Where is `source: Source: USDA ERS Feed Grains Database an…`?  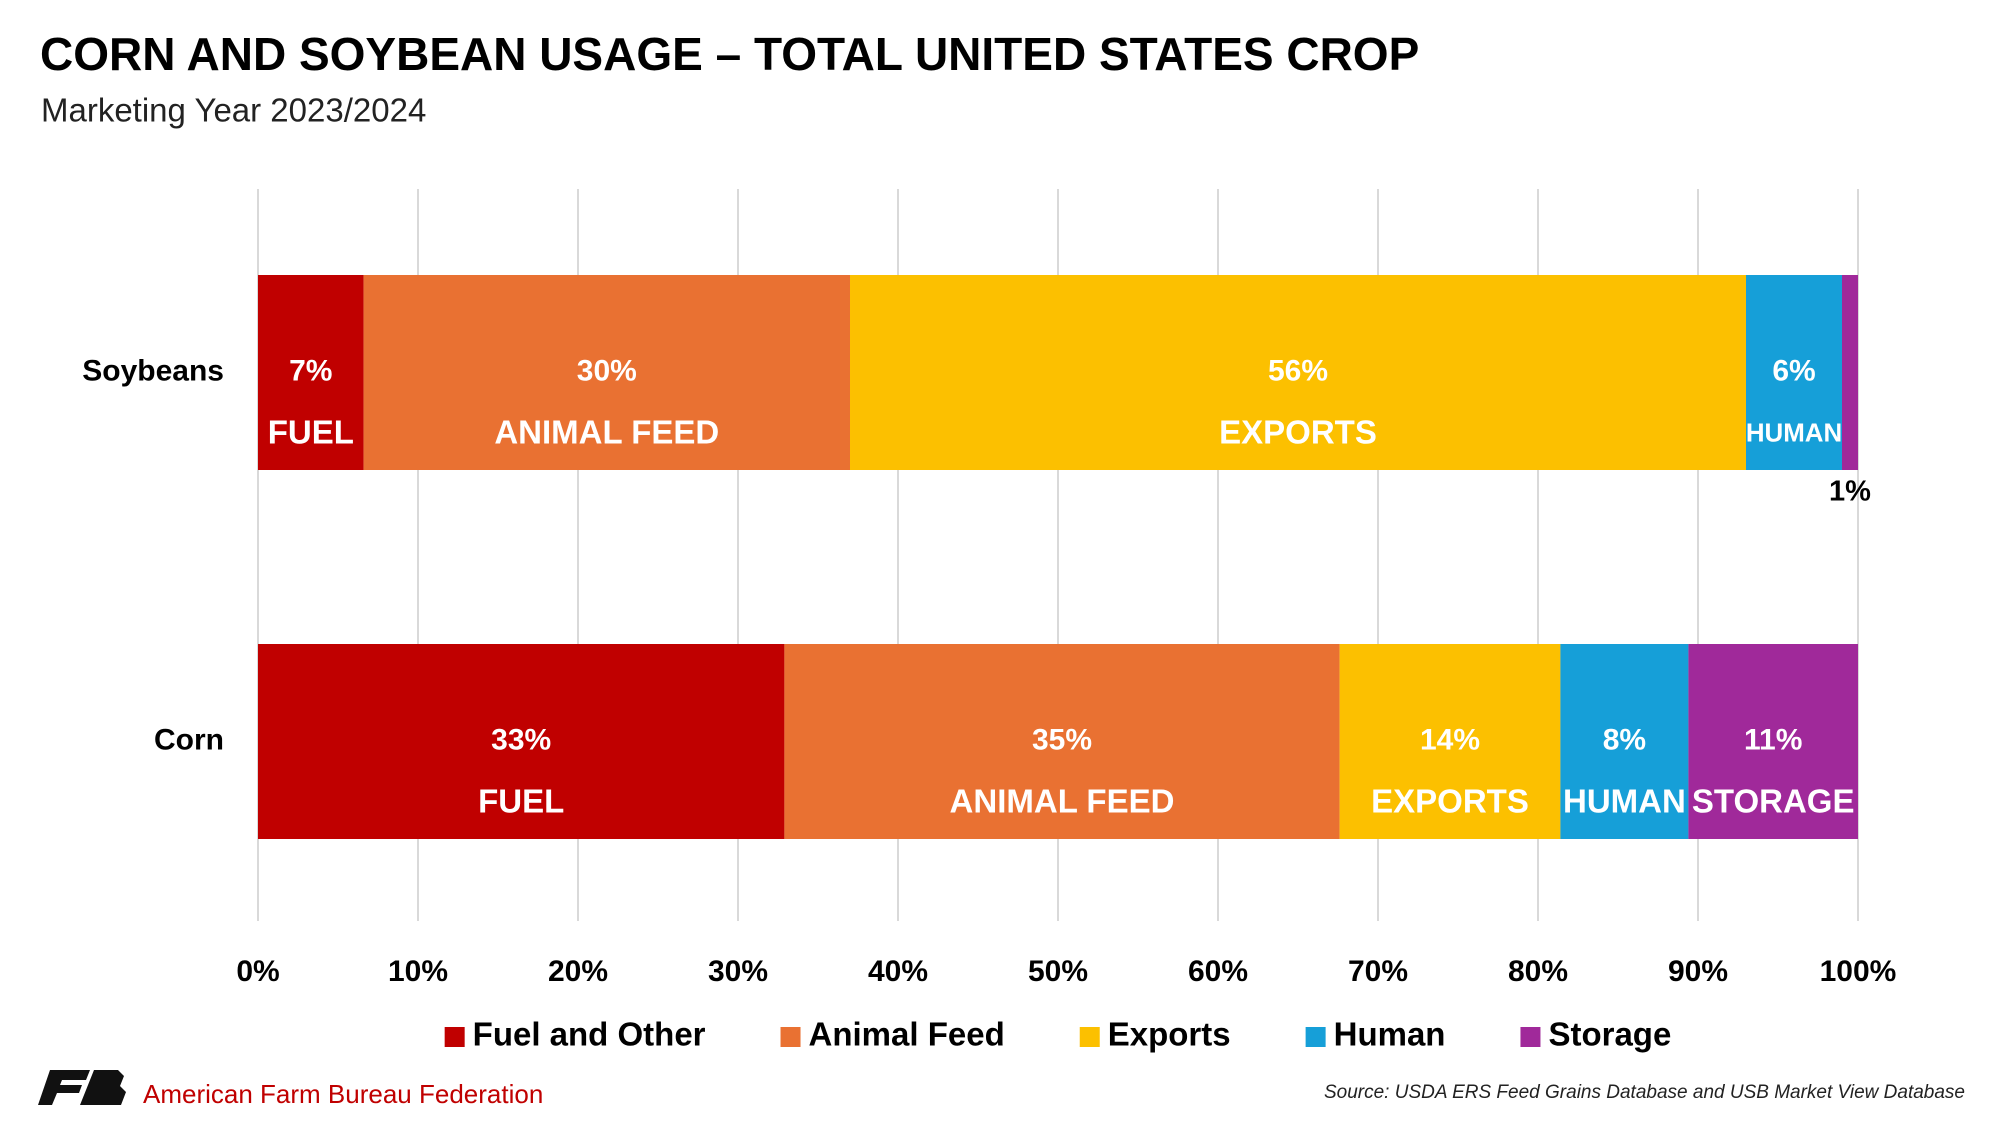
source: Source: USDA ERS Feed Grains Database an… is located at coordinates (1644, 1092).